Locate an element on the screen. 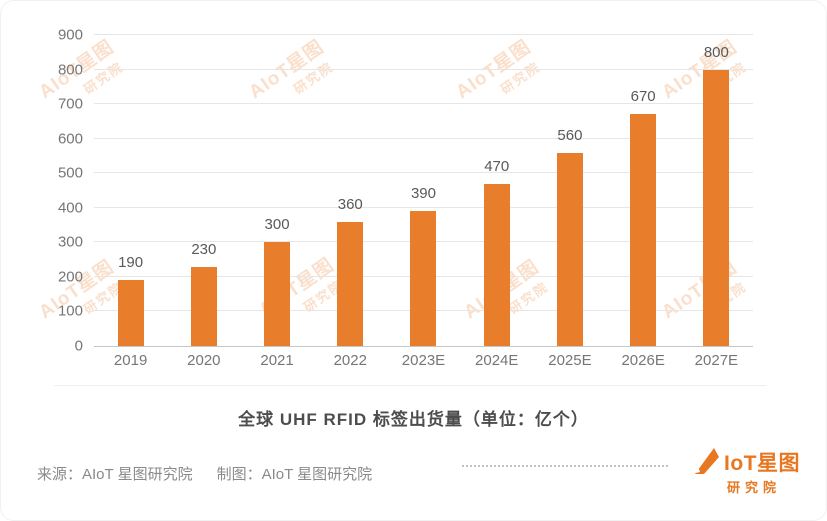 The height and width of the screenshot is (521, 827). logo-brand-text: IoT星图 is located at coordinates (762, 463).